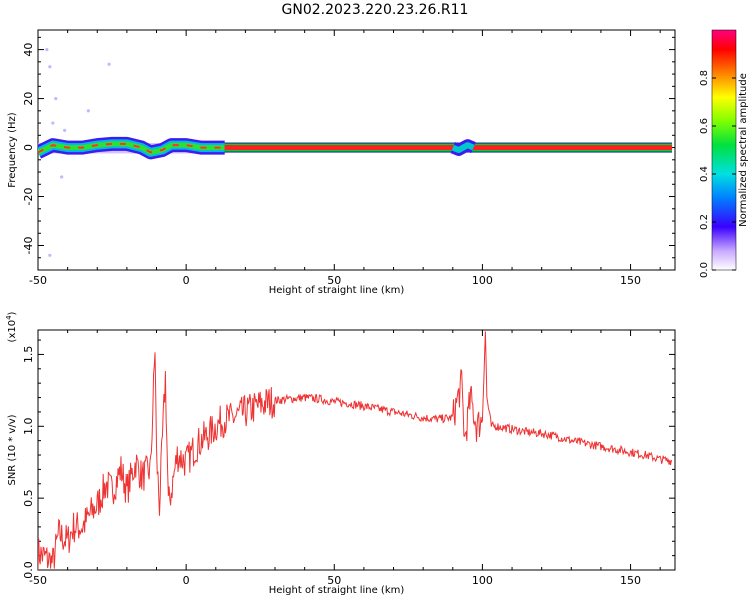  I want to click on colorbar-tick-label: 0.6, so click(704, 126).